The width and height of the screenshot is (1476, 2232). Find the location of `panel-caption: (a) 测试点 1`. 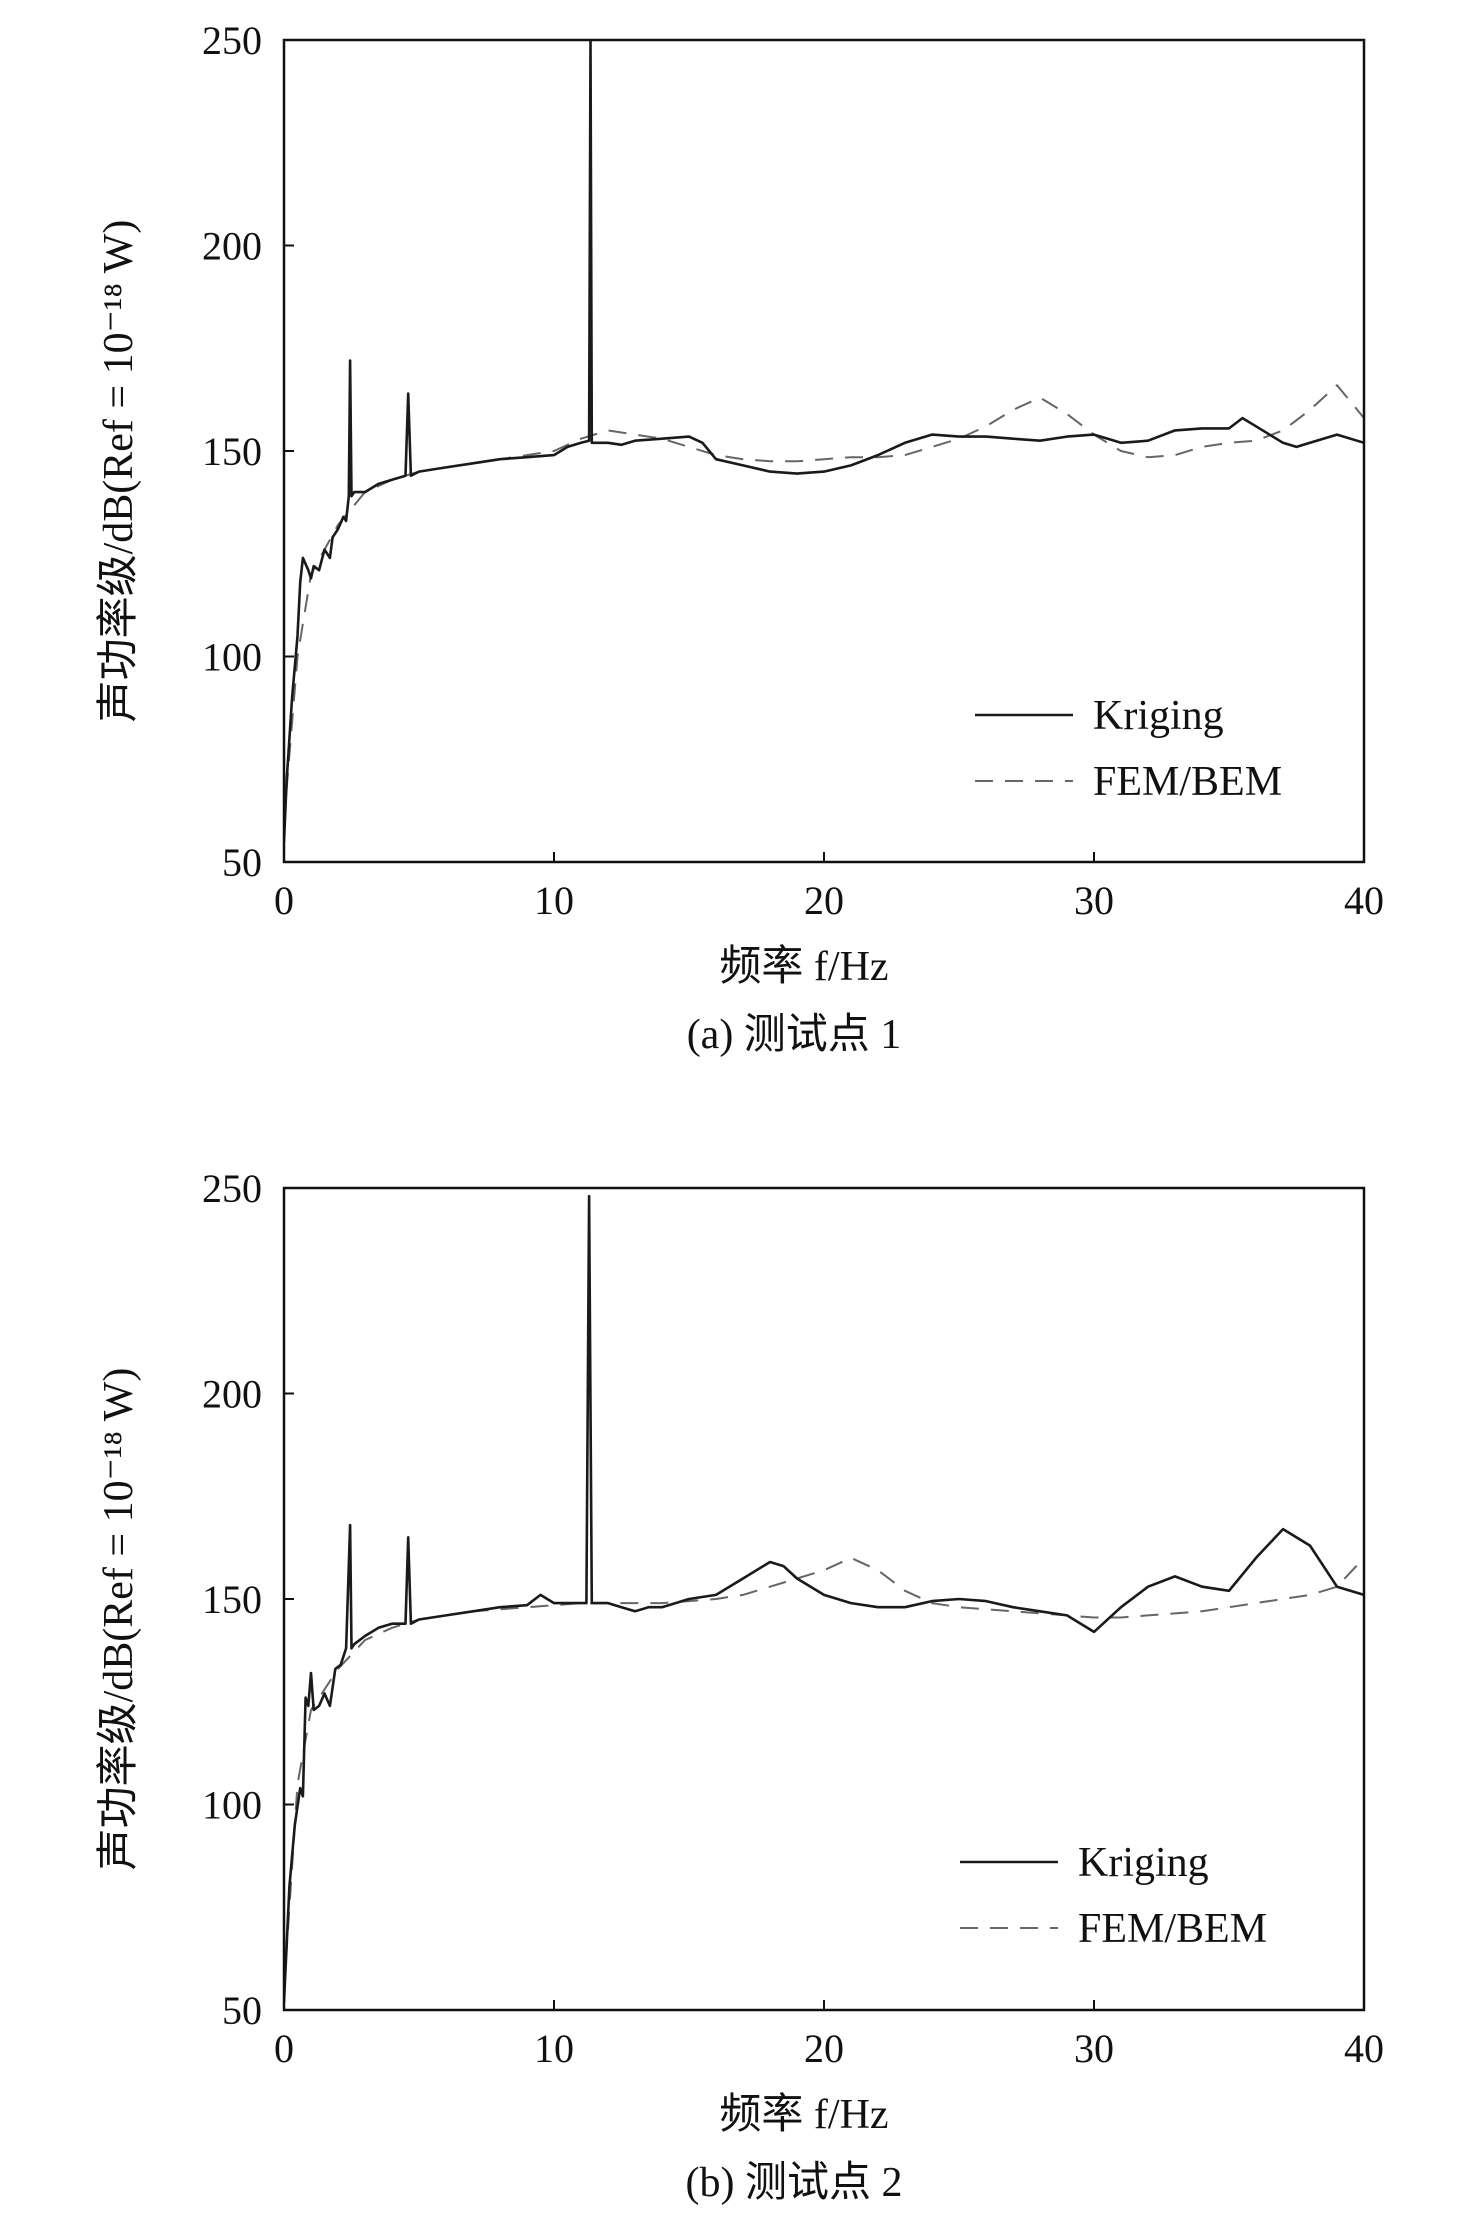

panel-caption: (a) 测试点 1 is located at coordinates (794, 1035).